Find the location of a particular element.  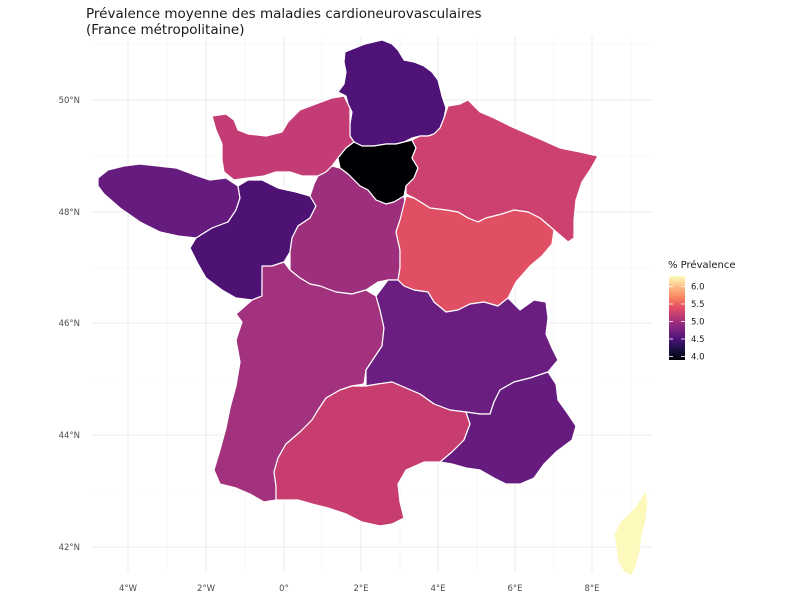

x-tick-label: 4°W is located at coordinates (128, 589).